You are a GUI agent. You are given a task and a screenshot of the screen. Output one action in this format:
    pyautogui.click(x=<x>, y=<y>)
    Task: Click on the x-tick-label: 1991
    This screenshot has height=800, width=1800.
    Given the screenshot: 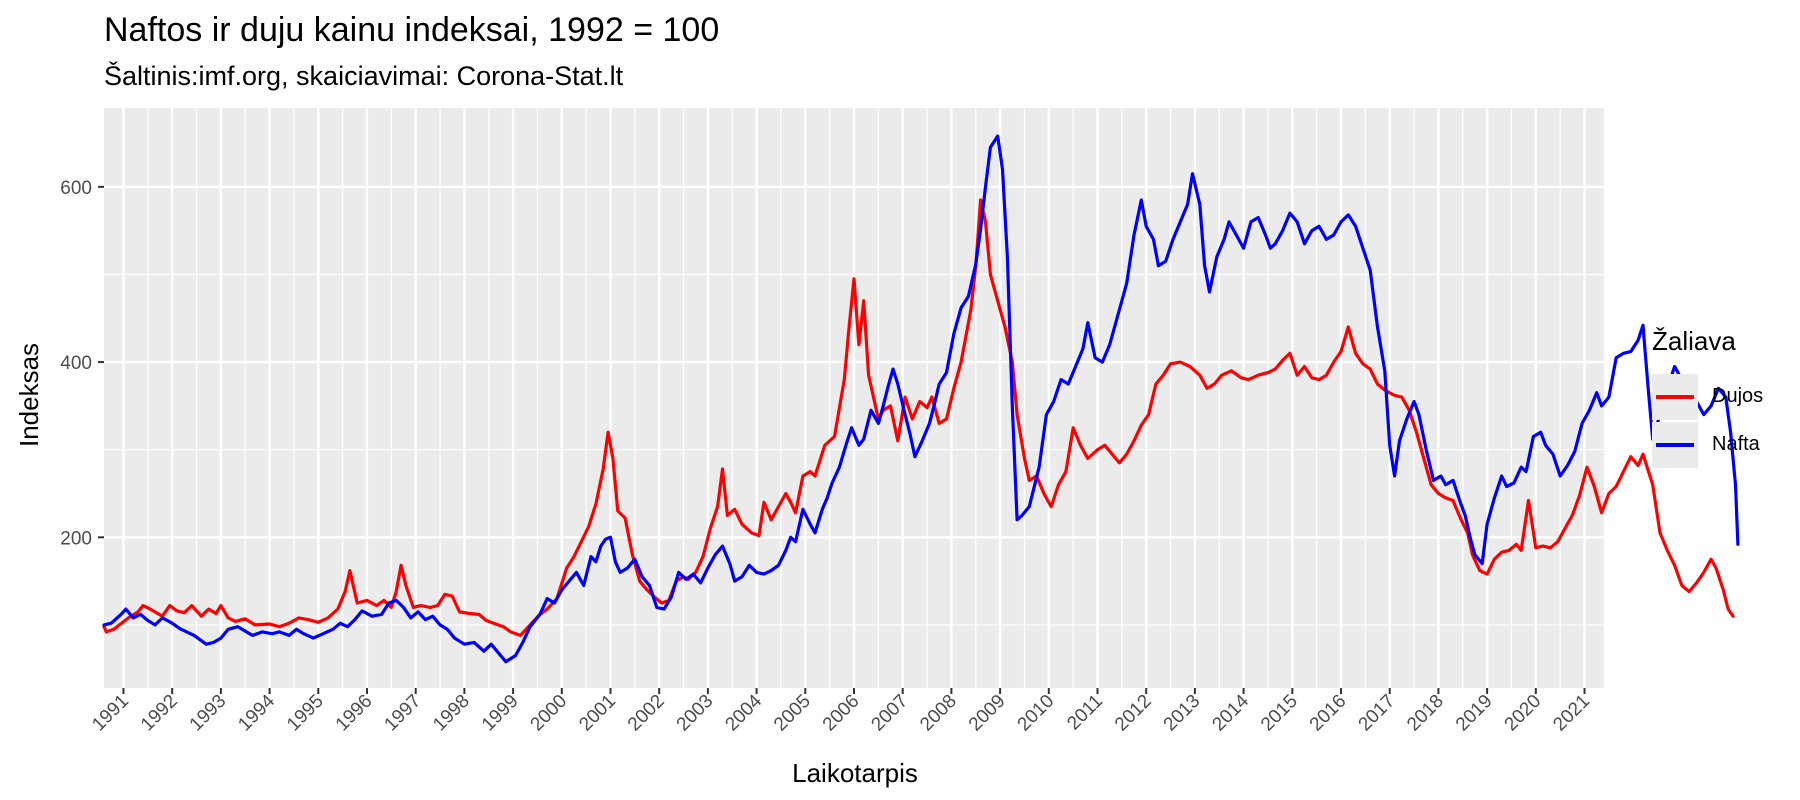 What is the action you would take?
    pyautogui.click(x=110, y=713)
    